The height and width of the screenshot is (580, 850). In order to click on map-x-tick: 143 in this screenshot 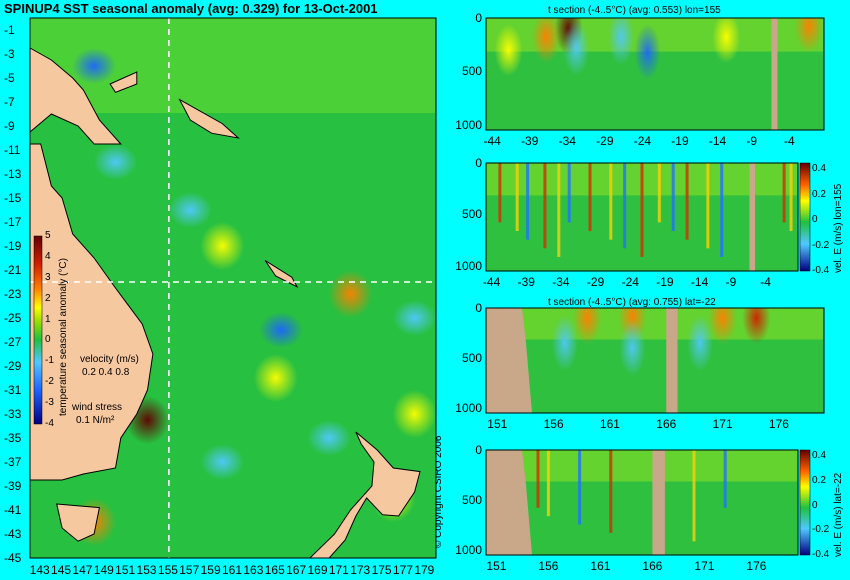, I will do `click(39, 570)`.